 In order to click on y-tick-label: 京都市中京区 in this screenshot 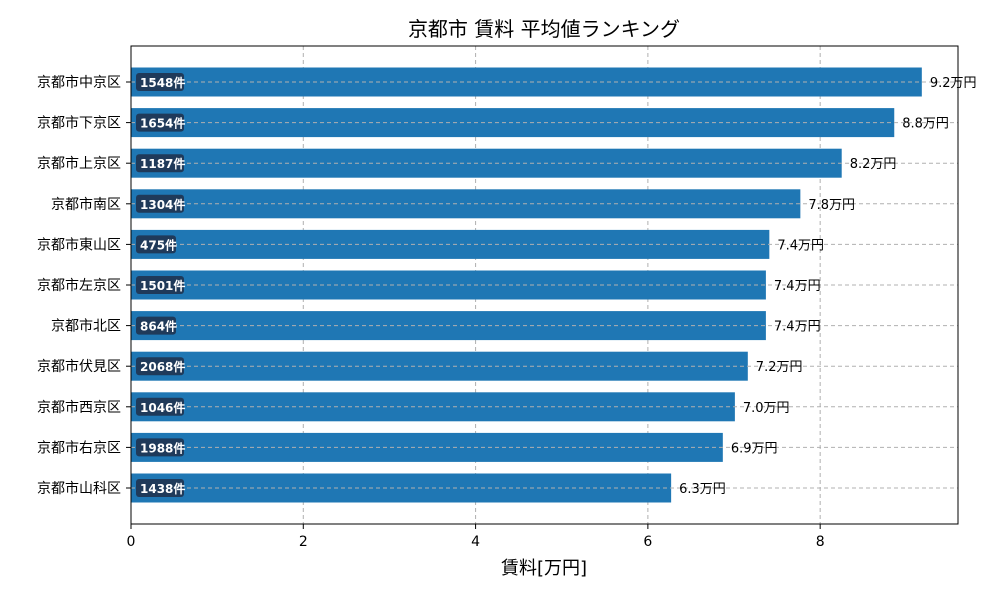, I will do `click(79, 82)`.